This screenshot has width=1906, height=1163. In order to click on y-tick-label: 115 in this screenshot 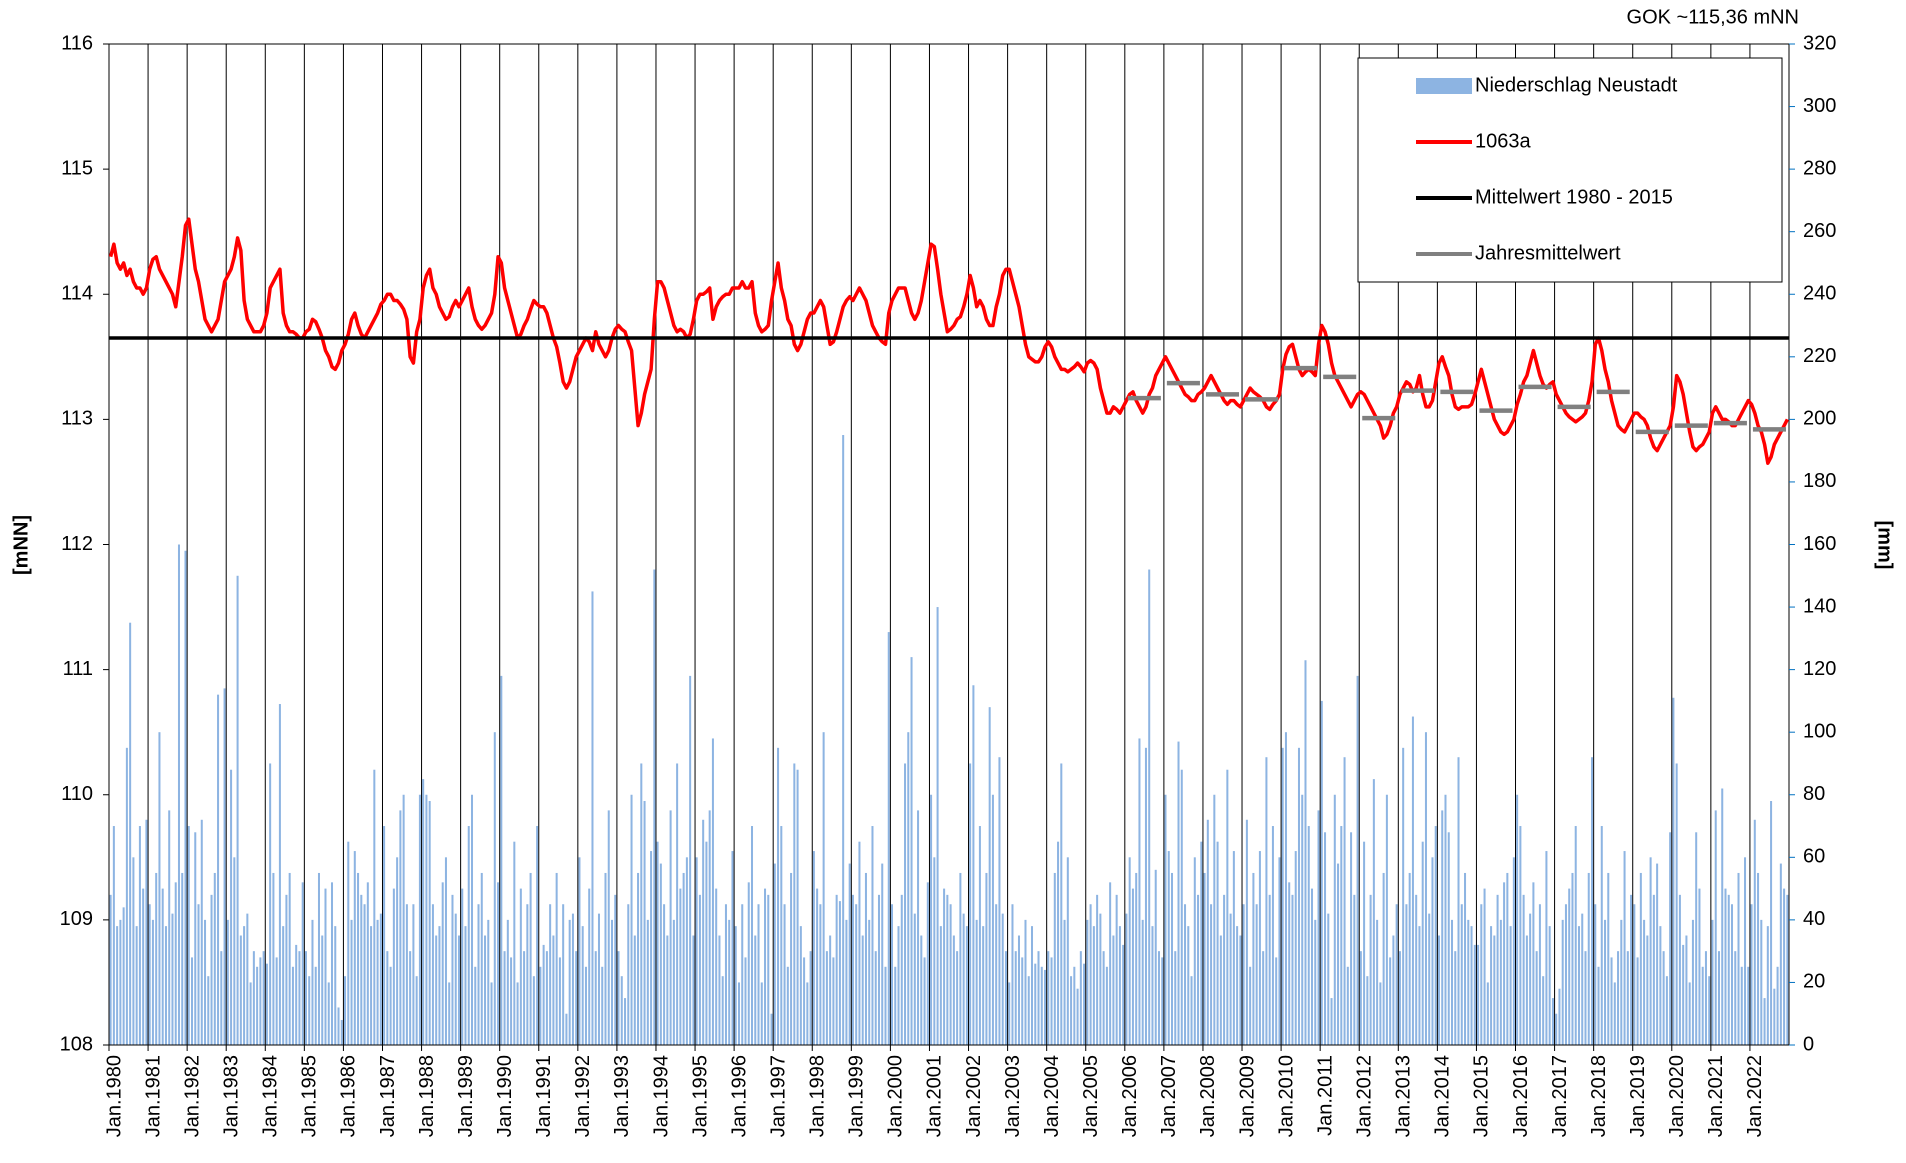, I will do `click(77, 168)`.